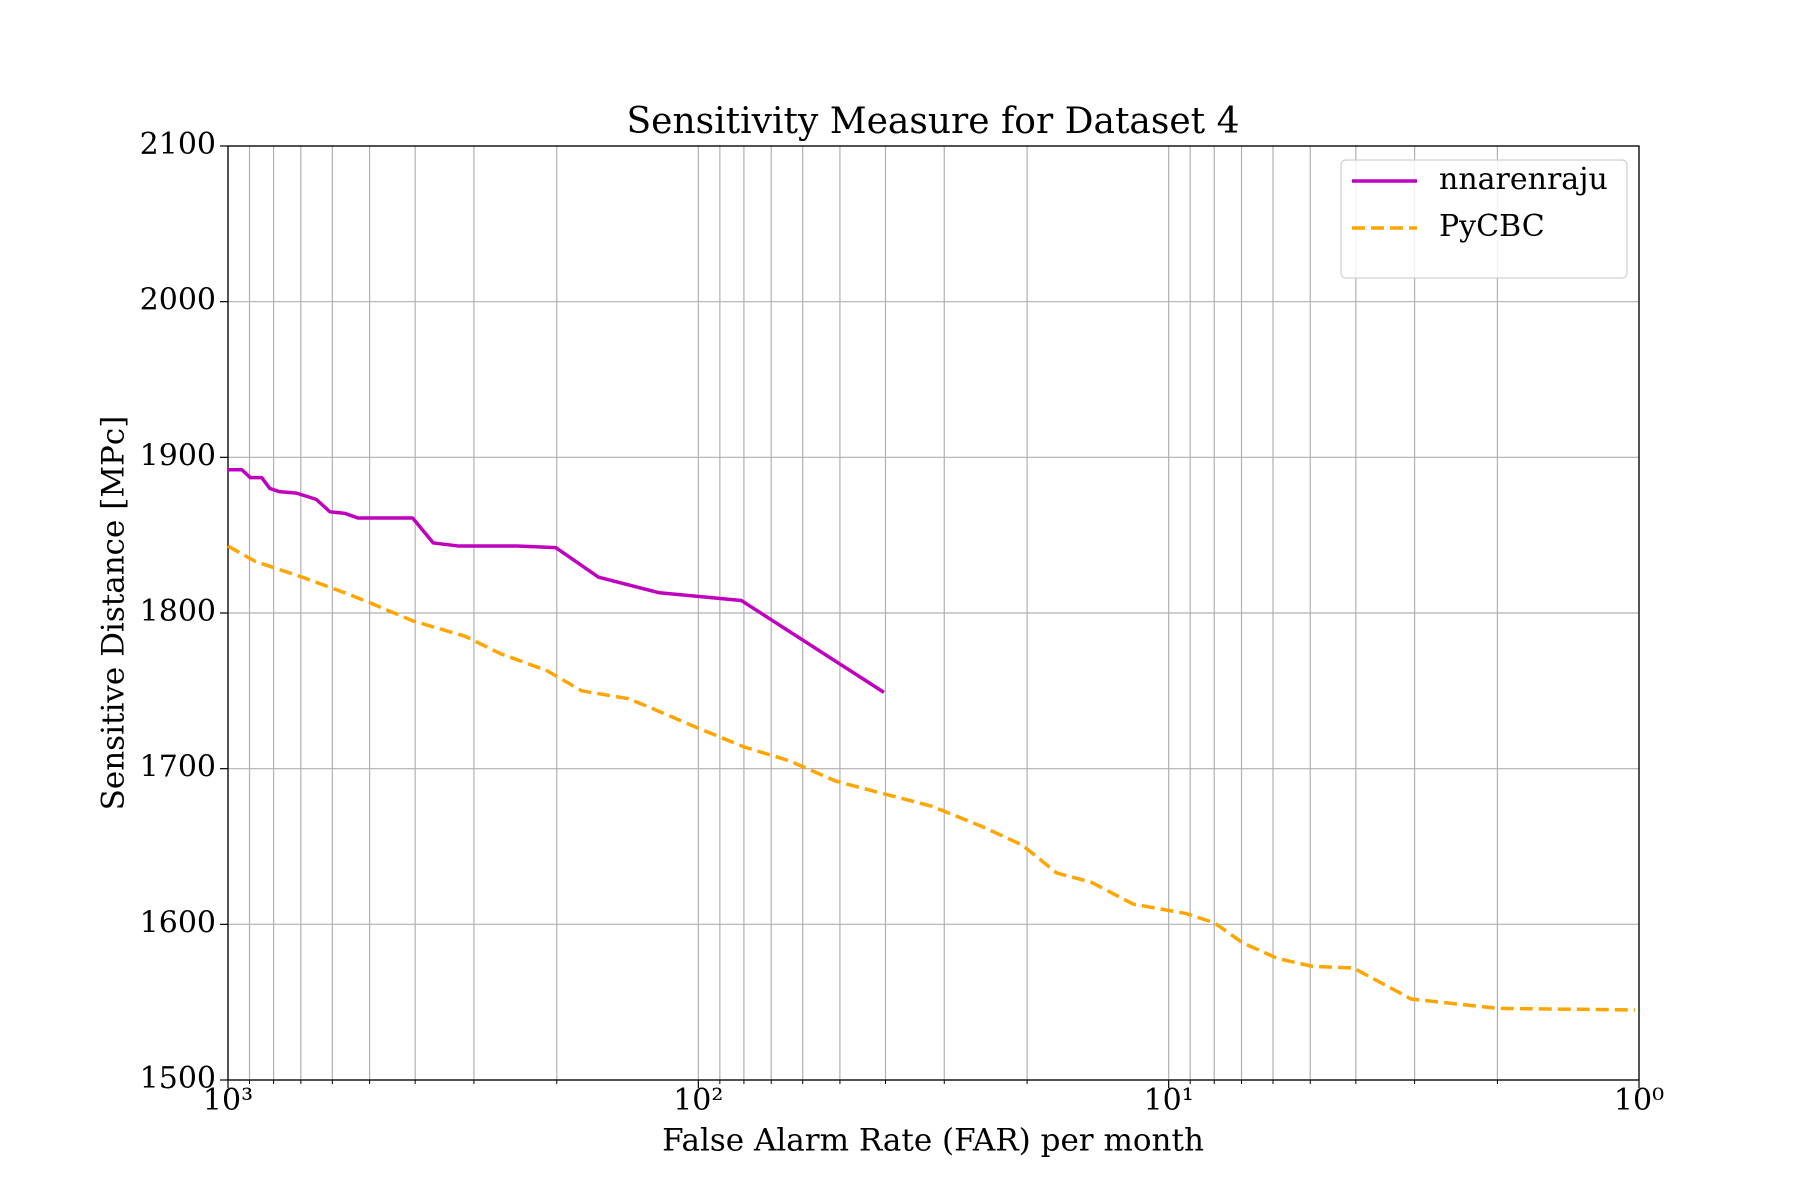 Image resolution: width=1800 pixels, height=1200 pixels. Describe the element at coordinates (1523, 179) in the screenshot. I see `legend-label: nnarenraju` at that location.